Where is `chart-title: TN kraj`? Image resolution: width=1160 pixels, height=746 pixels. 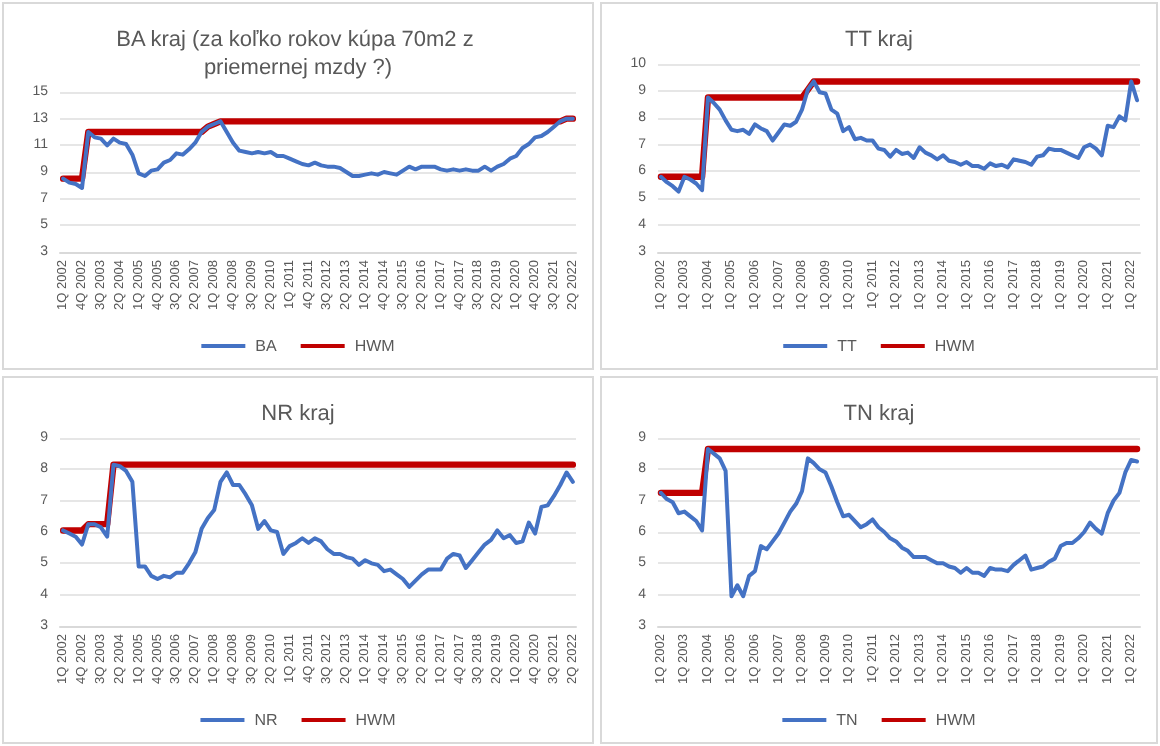 chart-title: TN kraj is located at coordinates (879, 414).